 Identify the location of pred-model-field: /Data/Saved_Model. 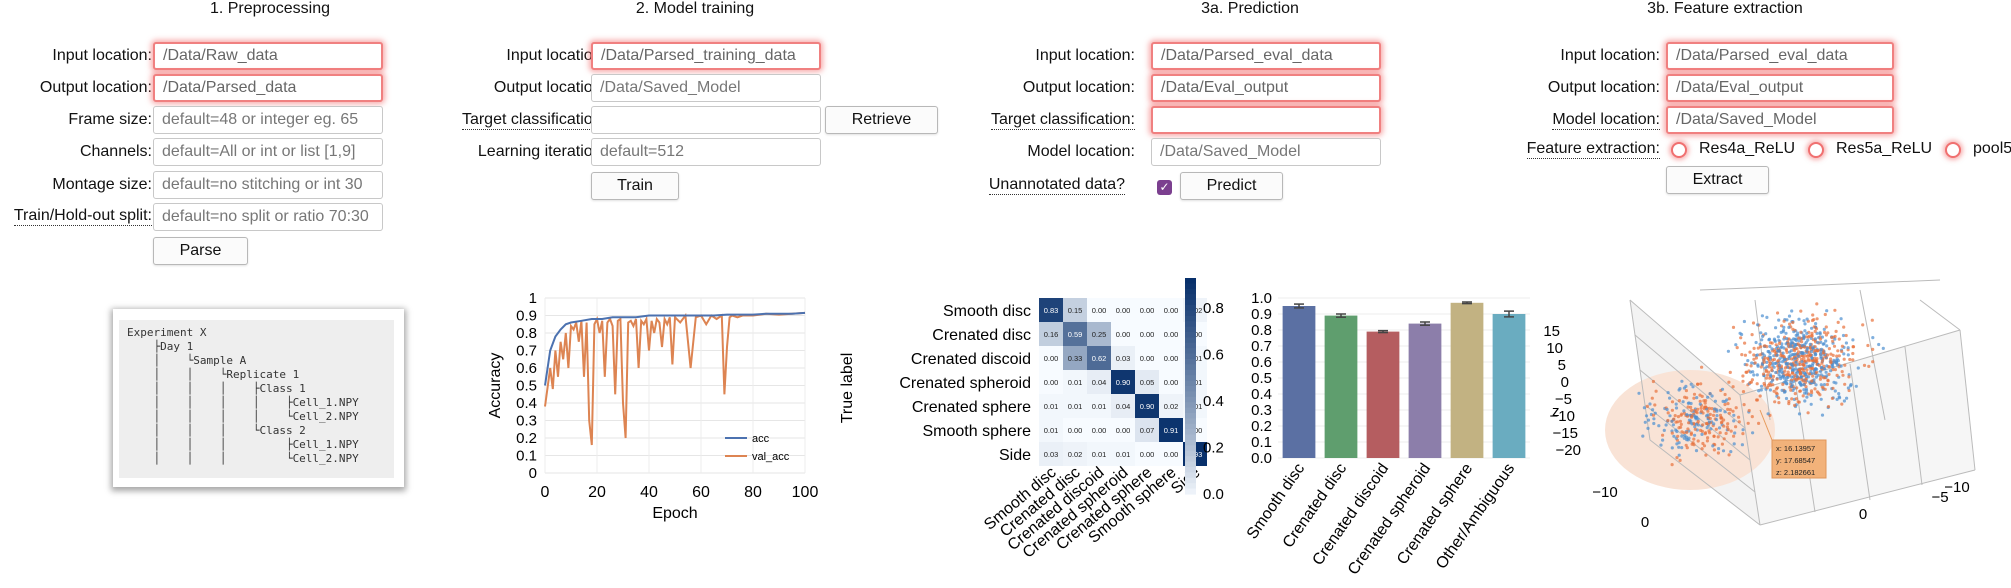
(1266, 152).